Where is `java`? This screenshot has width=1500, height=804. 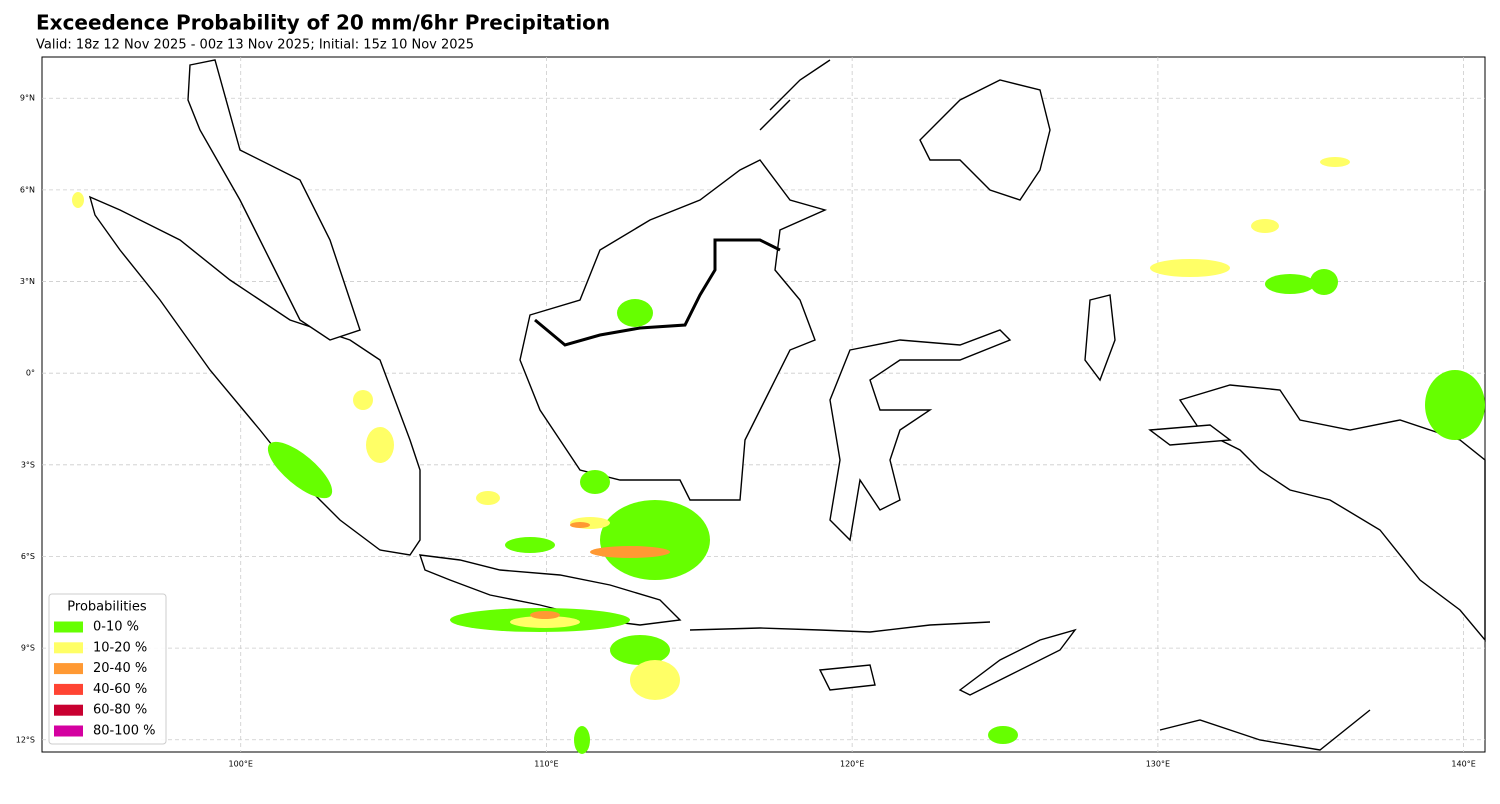 java is located at coordinates (550, 590).